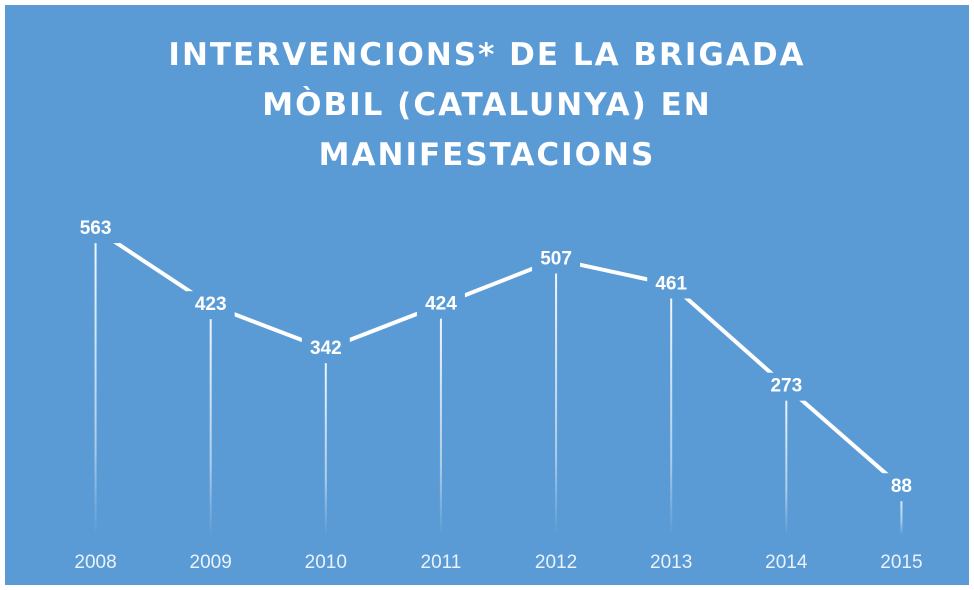  I want to click on data-label: 273, so click(786, 386).